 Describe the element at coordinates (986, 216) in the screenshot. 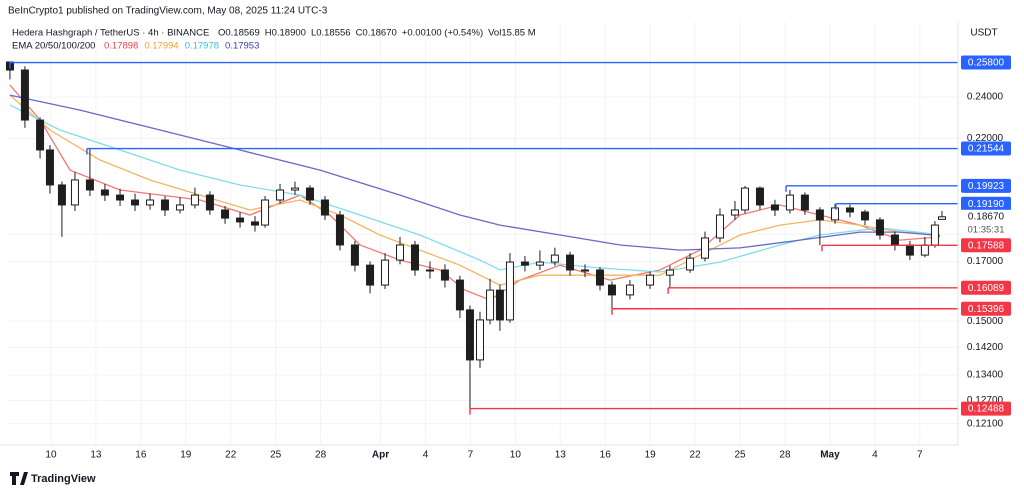

I see `last-price-label: 0.18670` at that location.